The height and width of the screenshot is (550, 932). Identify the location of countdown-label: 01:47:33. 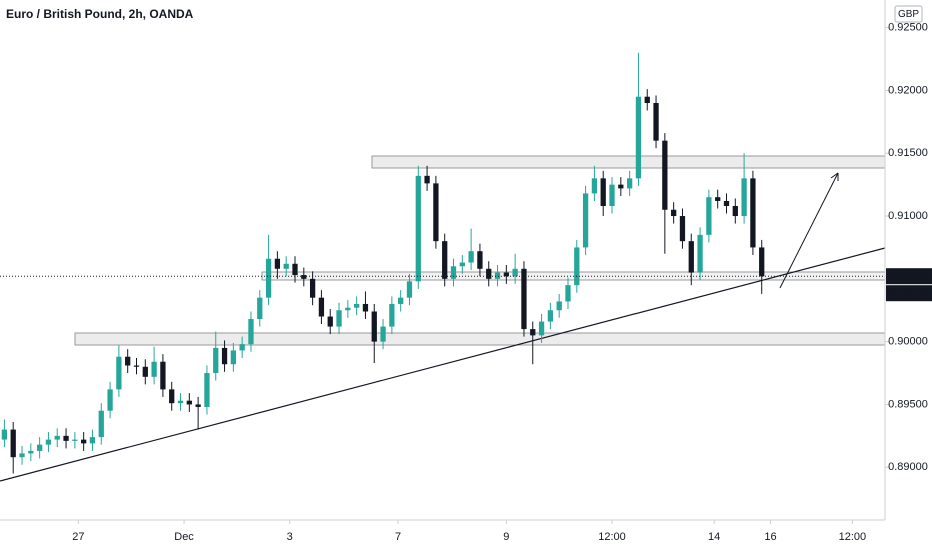
(908, 293).